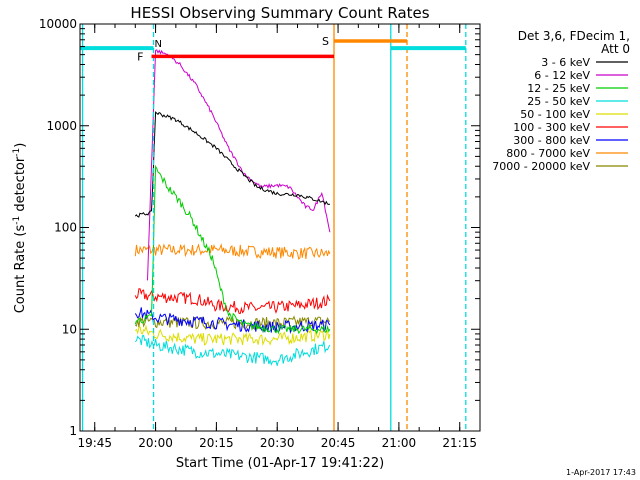  What do you see at coordinates (325, 41) in the screenshot?
I see `saa-label: S` at bounding box center [325, 41].